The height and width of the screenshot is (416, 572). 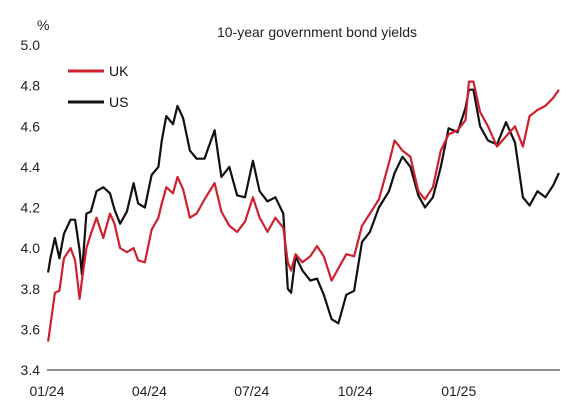 I want to click on legend-label-uk: UK, so click(x=119, y=71).